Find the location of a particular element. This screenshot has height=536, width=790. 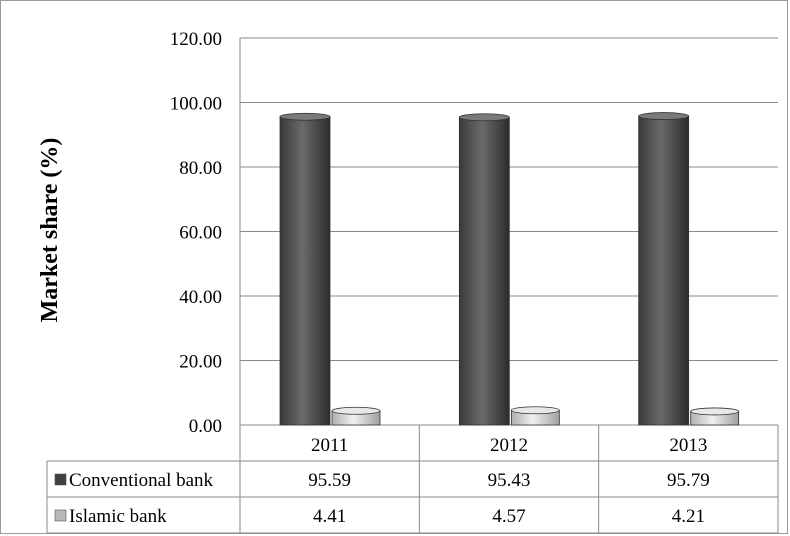

y-tick-label: 0.00 is located at coordinates (205, 426).